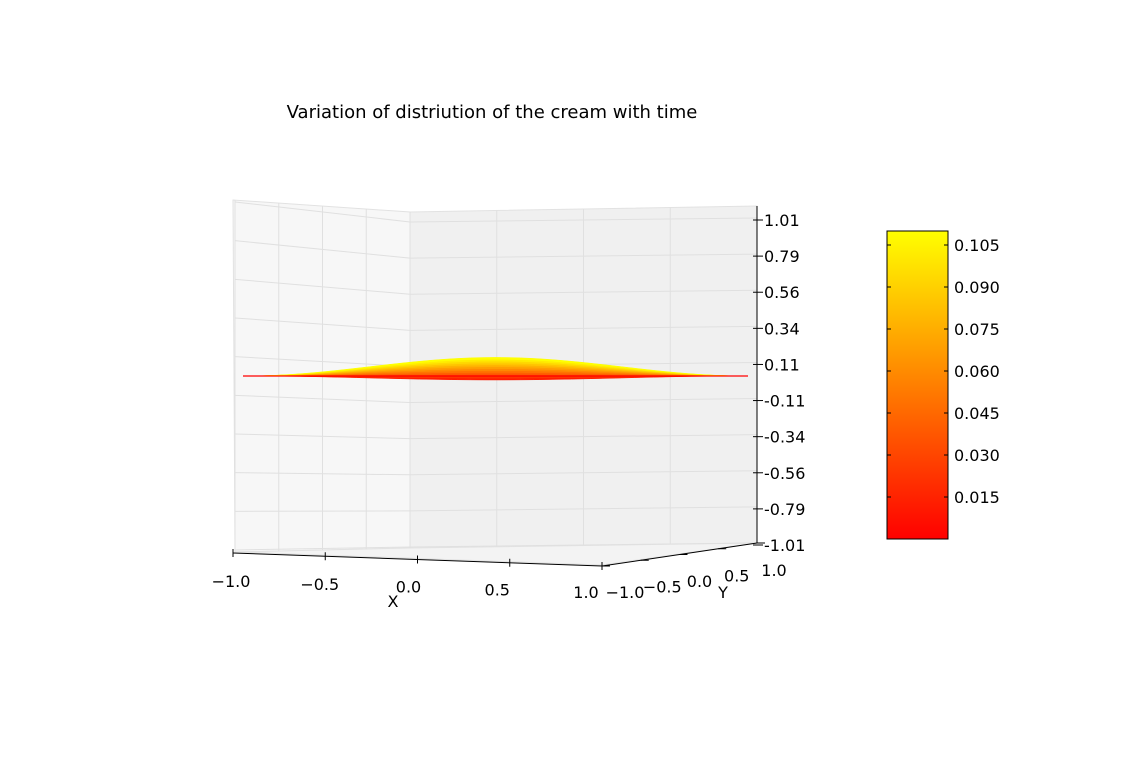  What do you see at coordinates (784, 437) in the screenshot?
I see `z-tick-label: -0.34` at bounding box center [784, 437].